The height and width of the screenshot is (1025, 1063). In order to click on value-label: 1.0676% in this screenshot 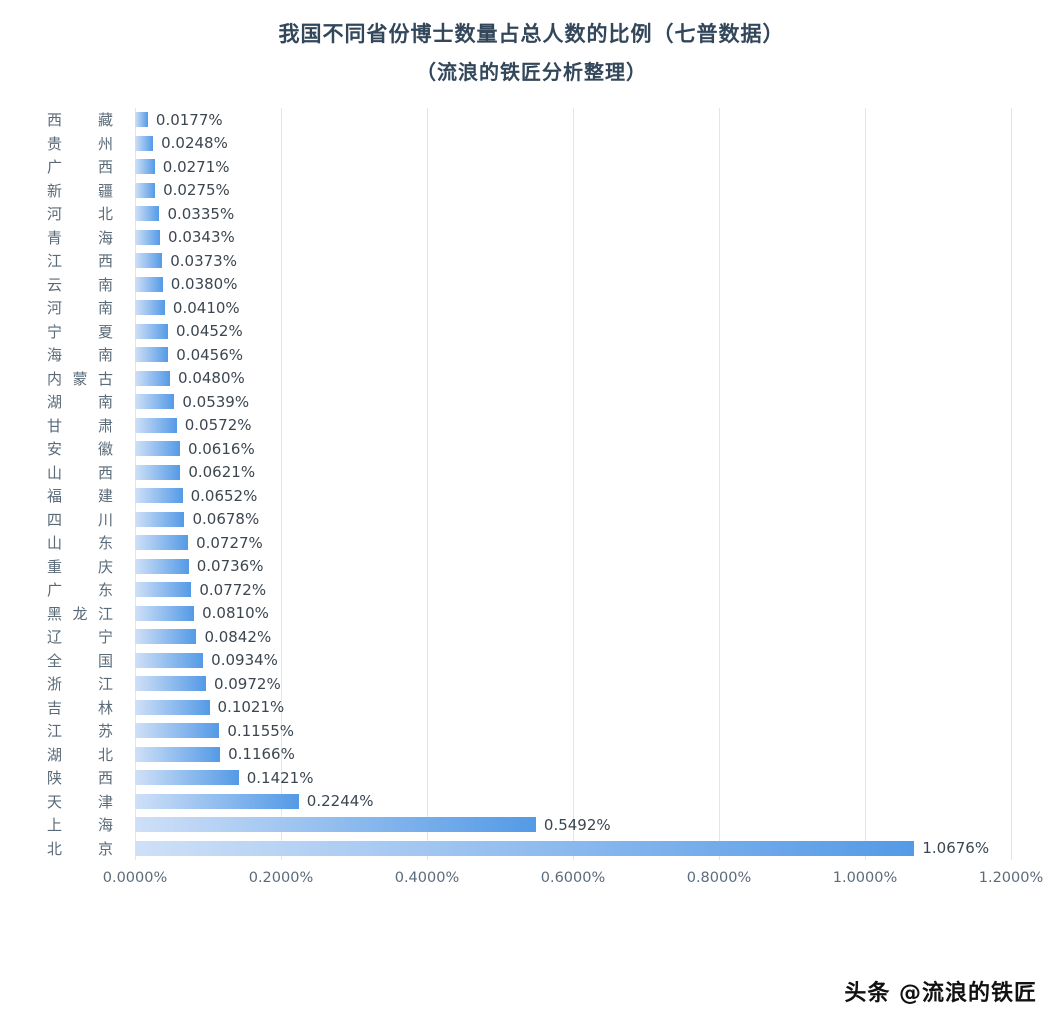, I will do `click(956, 848)`.